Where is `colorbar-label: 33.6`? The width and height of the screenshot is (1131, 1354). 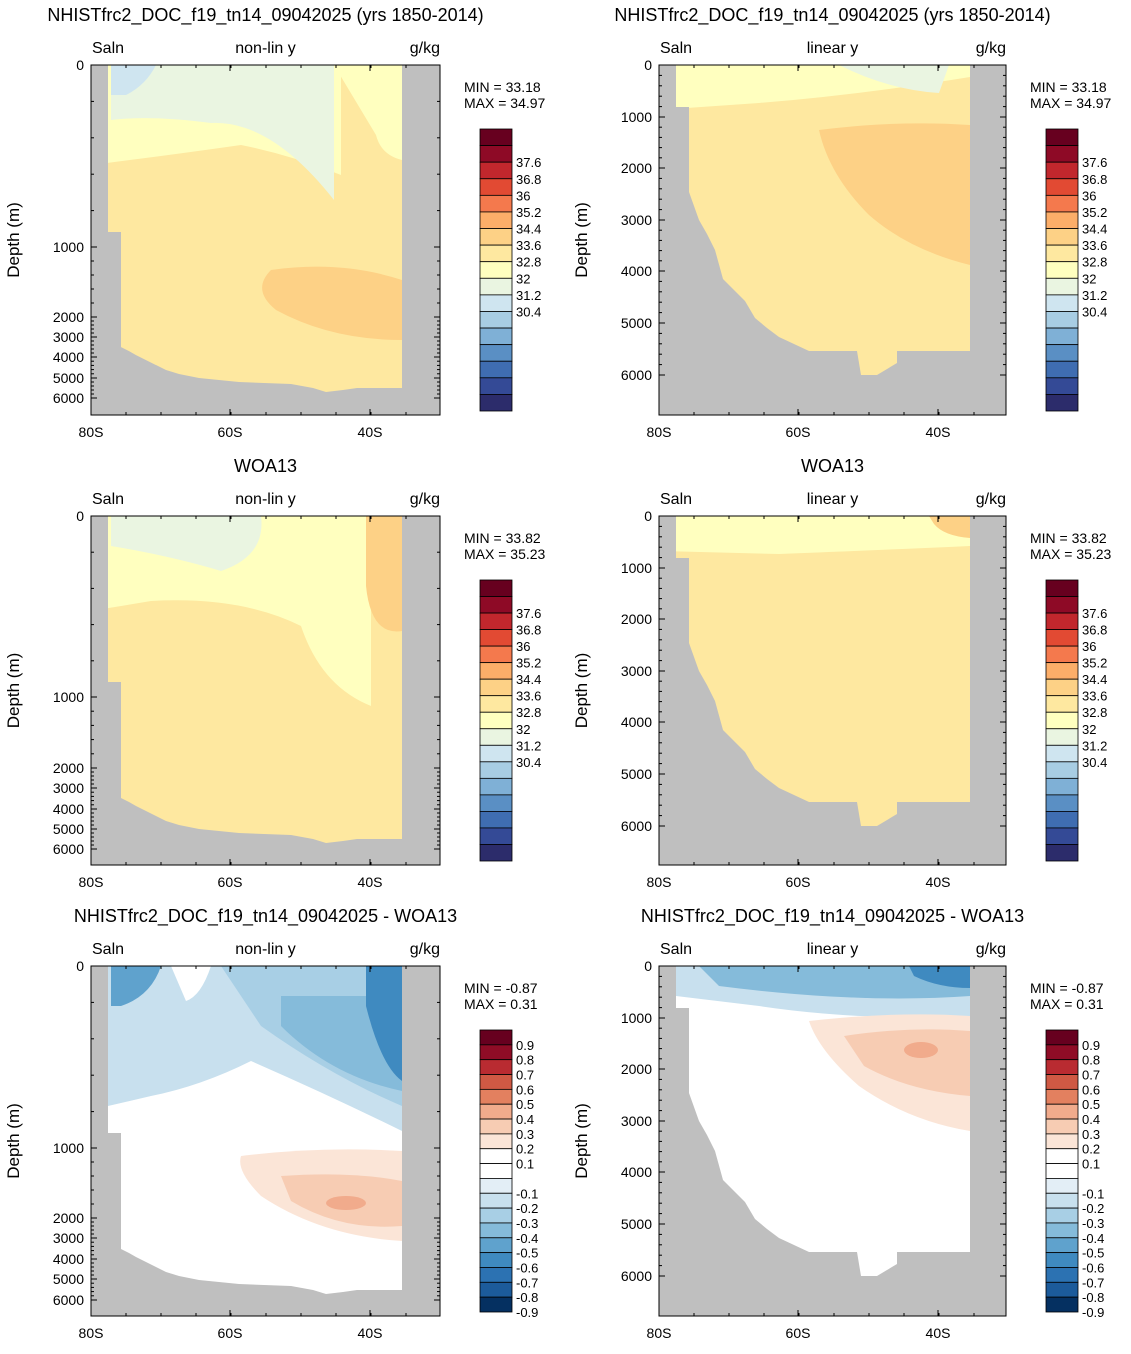 colorbar-label: 33.6 is located at coordinates (1094, 696).